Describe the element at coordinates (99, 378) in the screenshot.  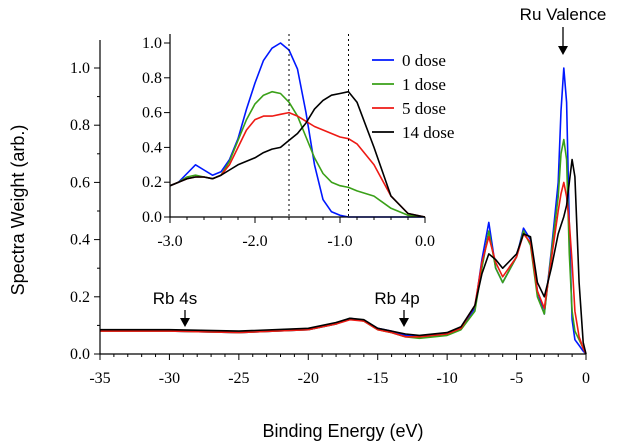
I see `main-x-tick-label: -35` at that location.